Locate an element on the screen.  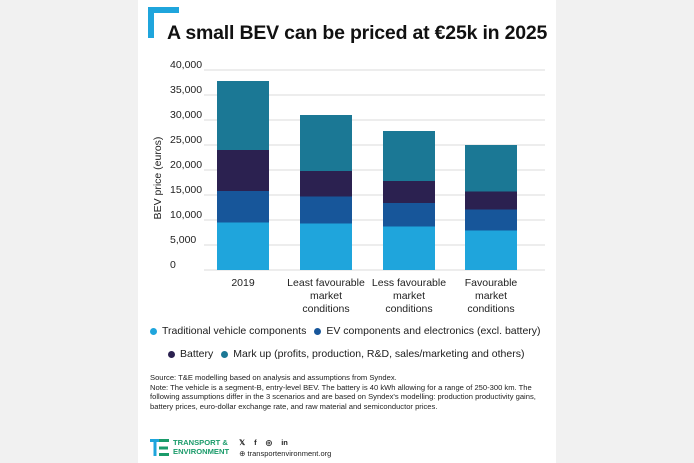
linkedin-icon: in is located at coordinates (284, 442).